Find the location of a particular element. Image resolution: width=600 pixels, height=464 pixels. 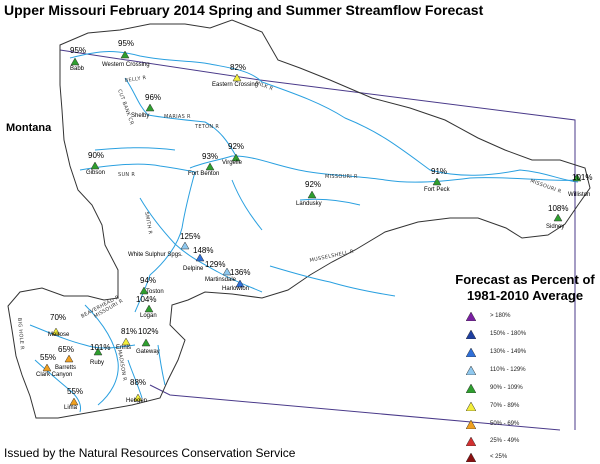

station-name: Gateway is located at coordinates (148, 352).